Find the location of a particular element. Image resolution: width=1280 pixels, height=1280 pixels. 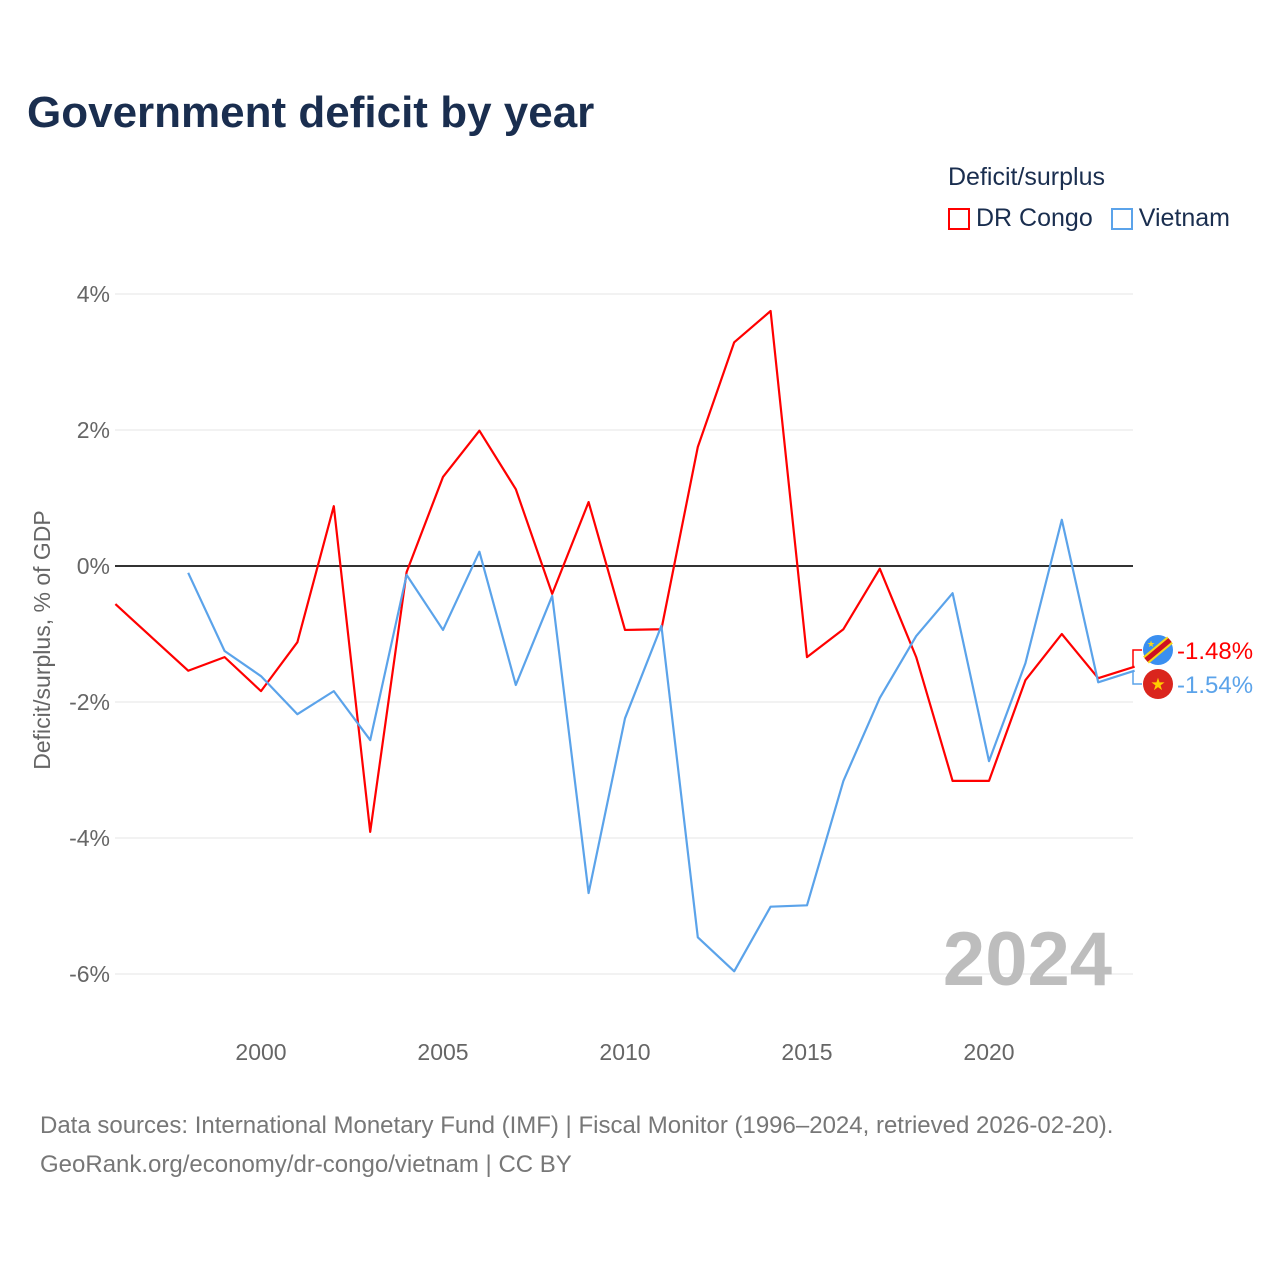

y-tick-label: 0% is located at coordinates (93, 566).